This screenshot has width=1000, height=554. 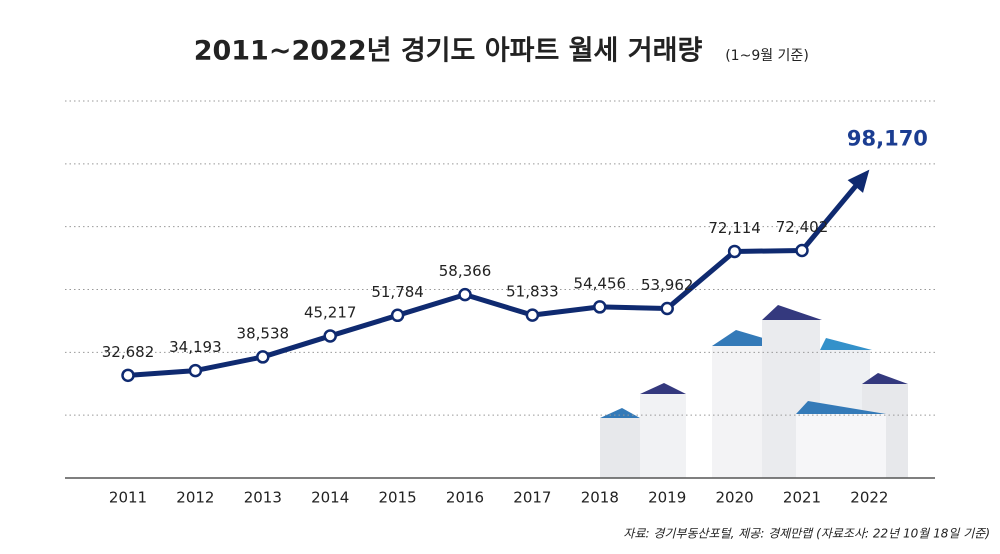 I want to click on value-label: 72,402, so click(x=802, y=227).